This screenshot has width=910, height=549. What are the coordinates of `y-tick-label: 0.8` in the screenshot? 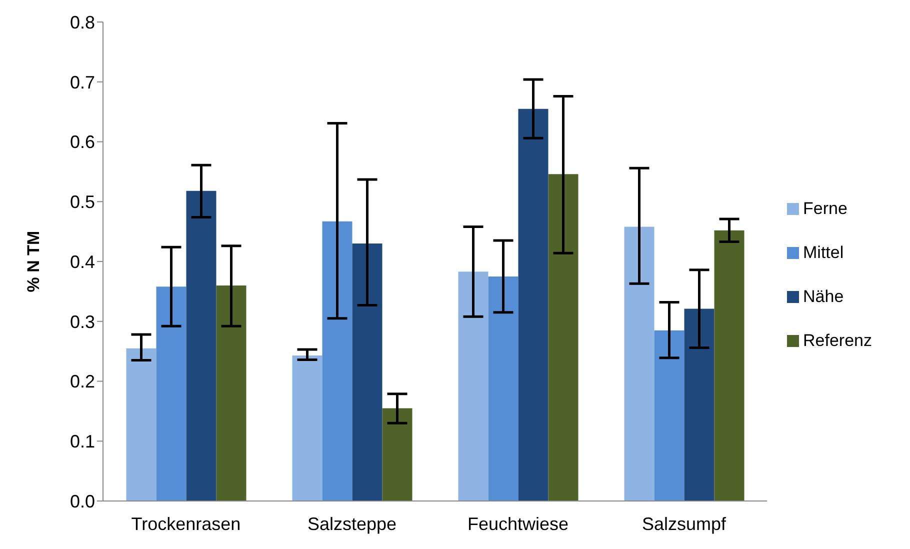 It's located at (82, 22).